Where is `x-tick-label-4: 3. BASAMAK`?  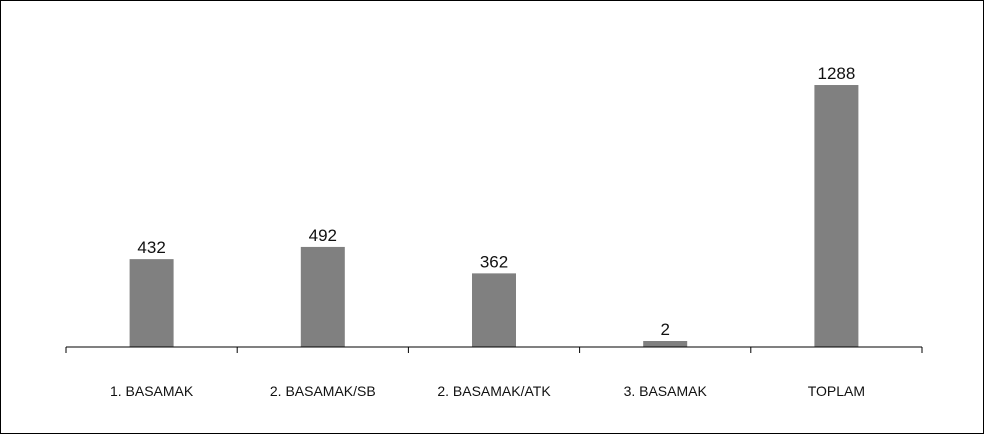
x-tick-label-4: 3. BASAMAK is located at coordinates (666, 391).